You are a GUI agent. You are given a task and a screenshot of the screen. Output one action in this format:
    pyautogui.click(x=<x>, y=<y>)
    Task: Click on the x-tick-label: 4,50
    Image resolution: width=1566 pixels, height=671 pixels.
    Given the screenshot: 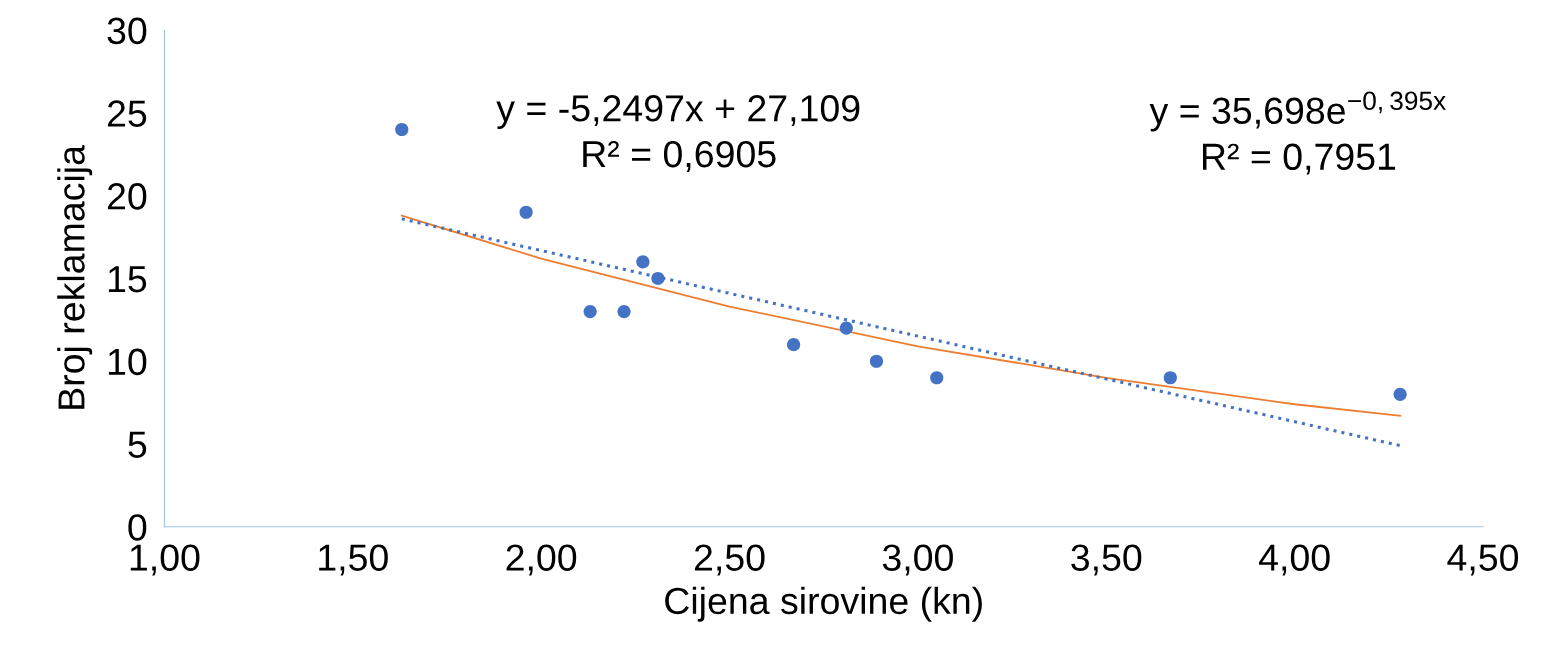 What is the action you would take?
    pyautogui.click(x=1483, y=560)
    